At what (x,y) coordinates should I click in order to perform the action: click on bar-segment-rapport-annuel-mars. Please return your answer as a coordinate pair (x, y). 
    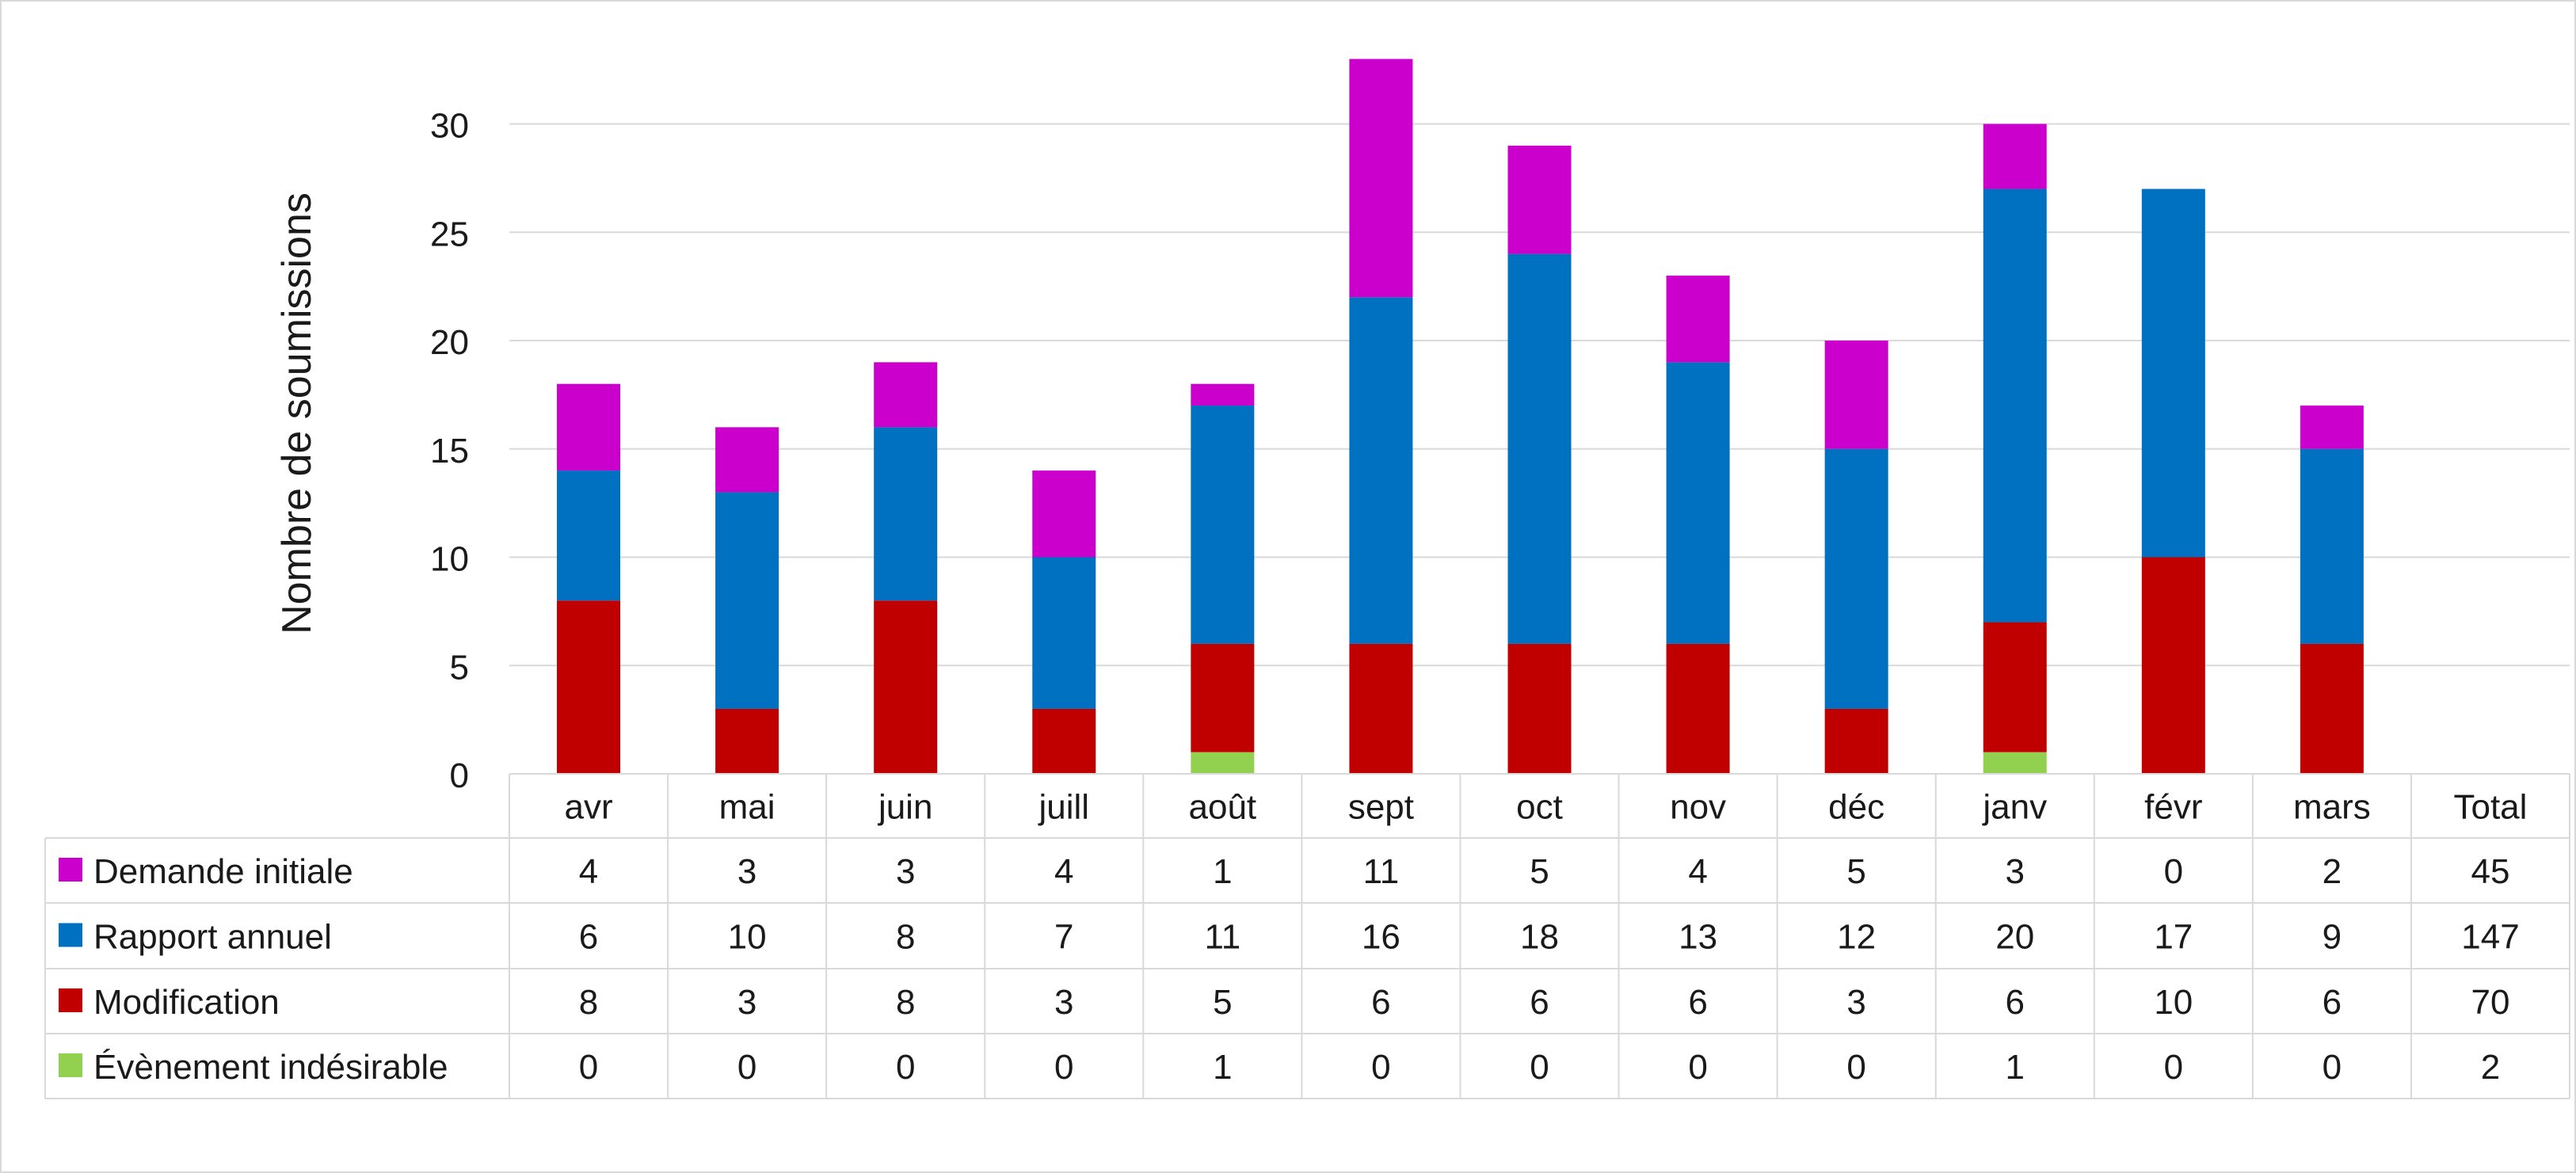
    Looking at the image, I should click on (2332, 546).